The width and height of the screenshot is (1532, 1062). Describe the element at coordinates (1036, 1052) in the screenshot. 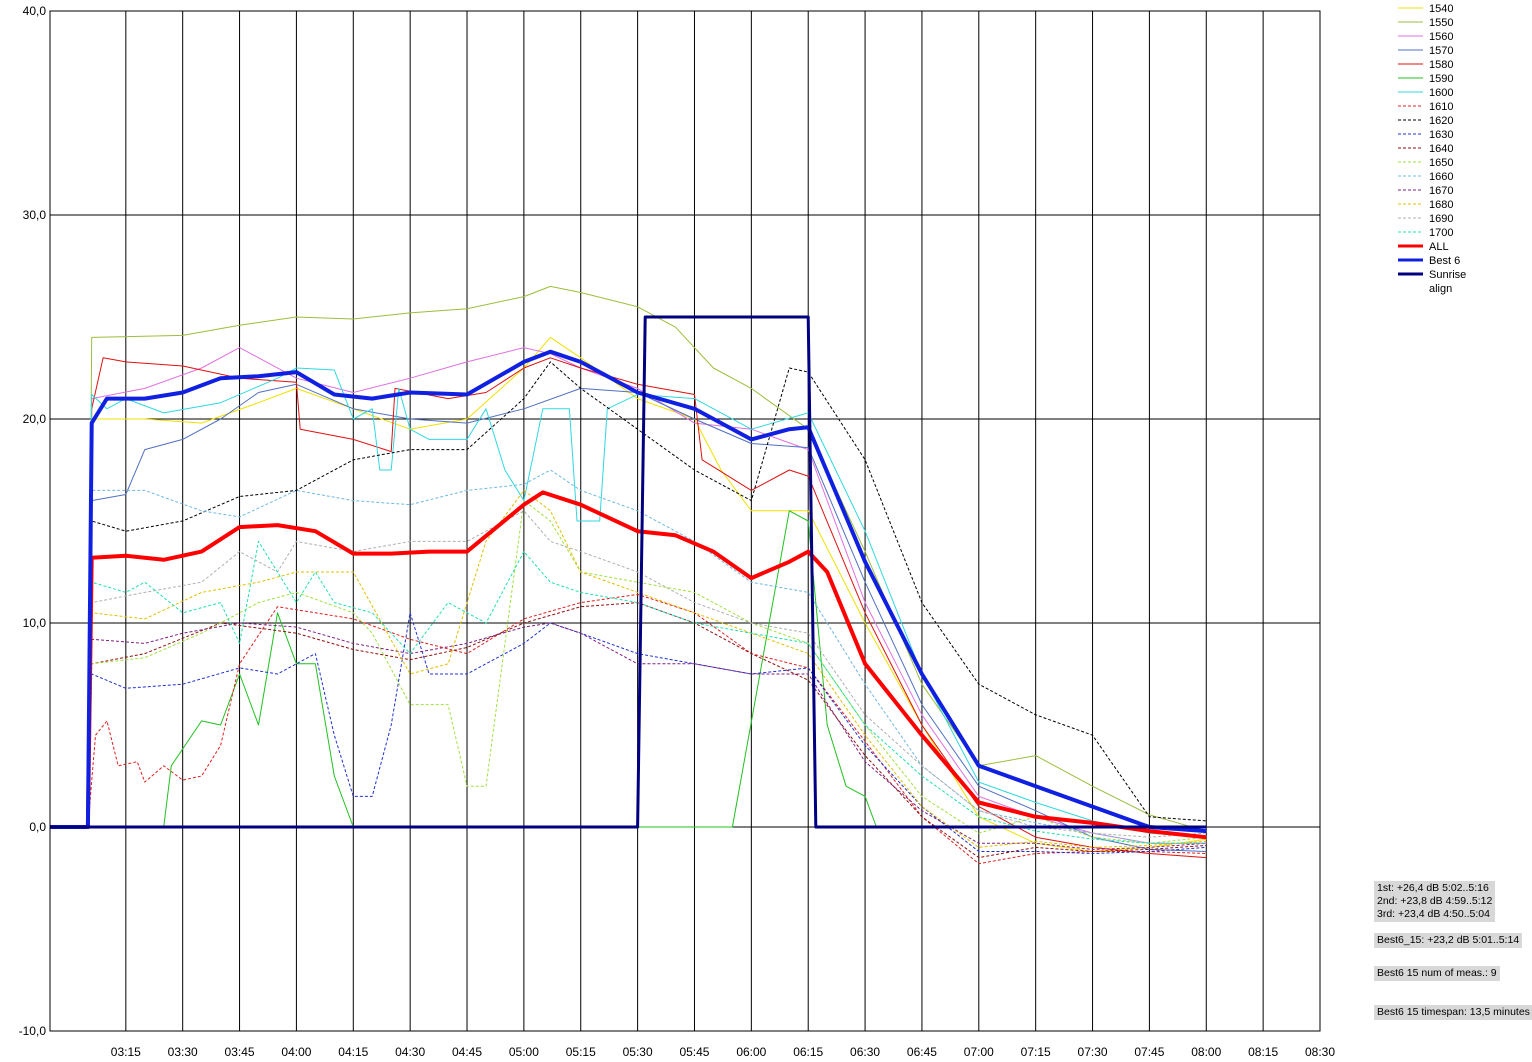

I see `x-tick-label: 07:15` at that location.